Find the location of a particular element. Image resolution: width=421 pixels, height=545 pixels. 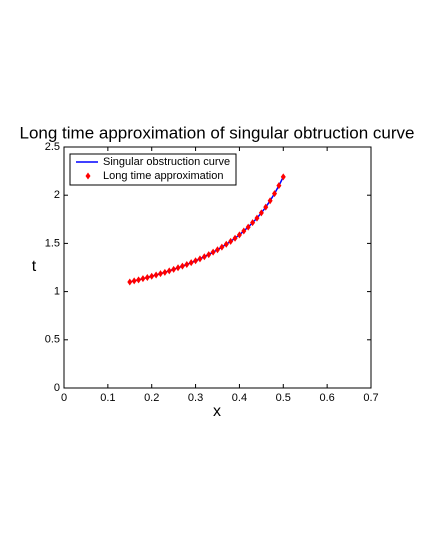

legend-label: Long time approximation is located at coordinates (163, 176).